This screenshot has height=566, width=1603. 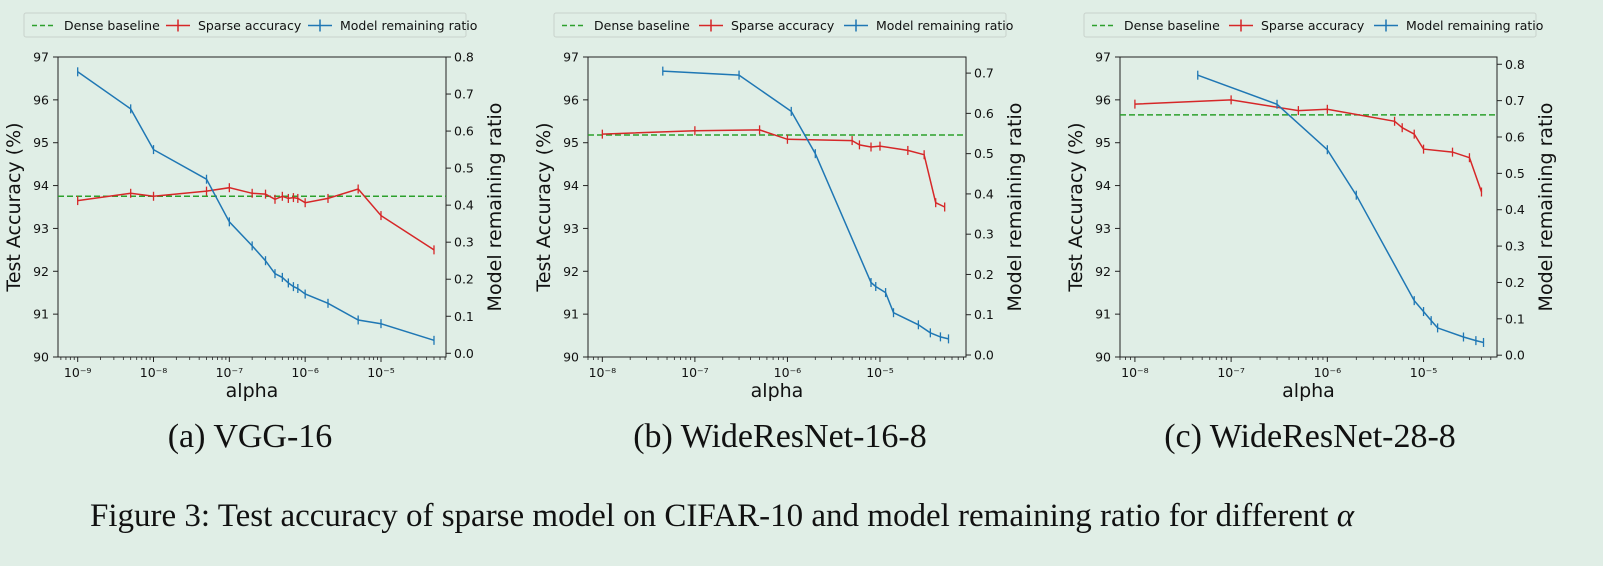 What do you see at coordinates (78, 372) in the screenshot?
I see `x-tick-label: 10⁻⁹` at bounding box center [78, 372].